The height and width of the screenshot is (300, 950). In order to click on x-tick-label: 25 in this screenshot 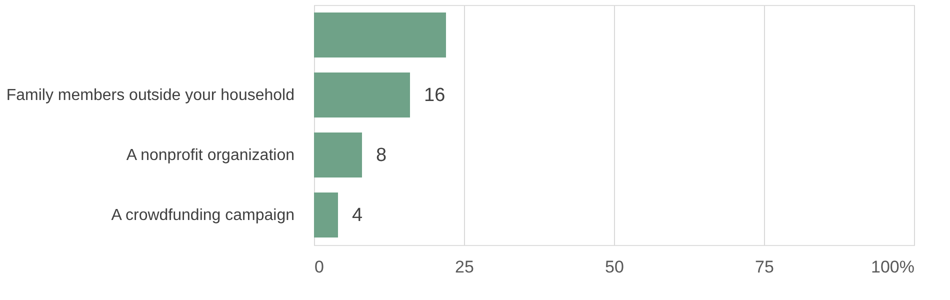, I will do `click(464, 267)`.